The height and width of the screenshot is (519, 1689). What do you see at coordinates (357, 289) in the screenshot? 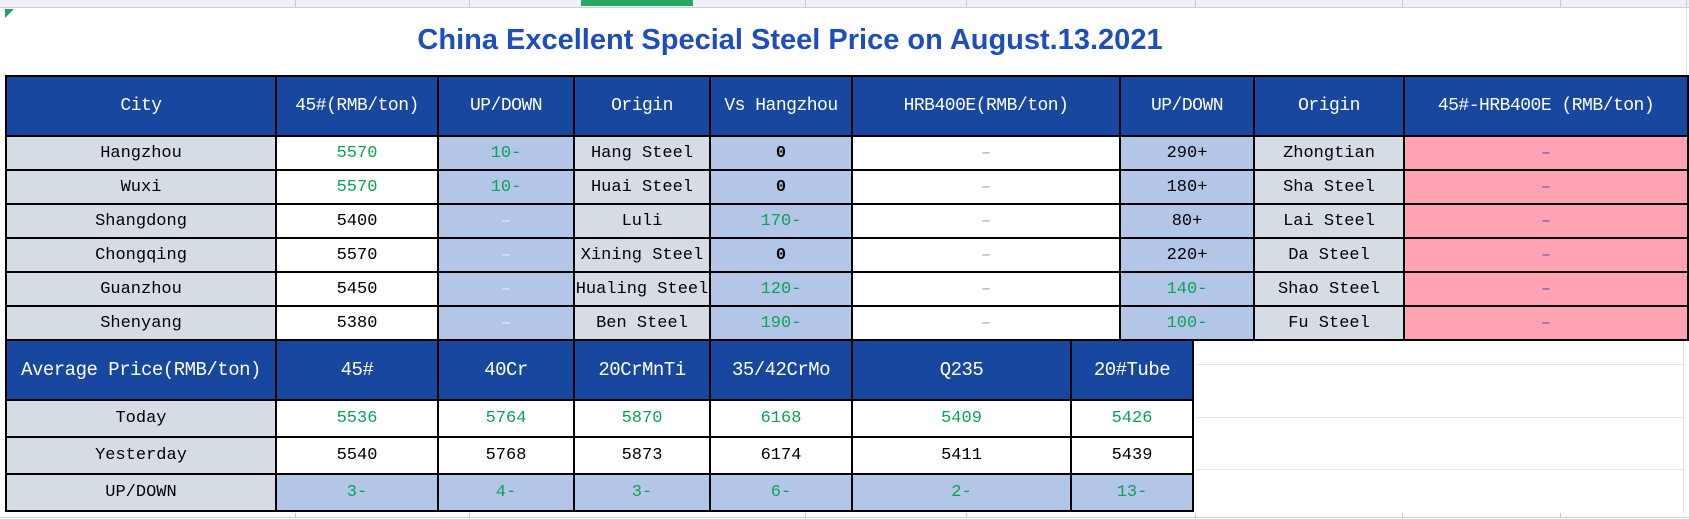
I see `steel-cell: 5450` at bounding box center [357, 289].